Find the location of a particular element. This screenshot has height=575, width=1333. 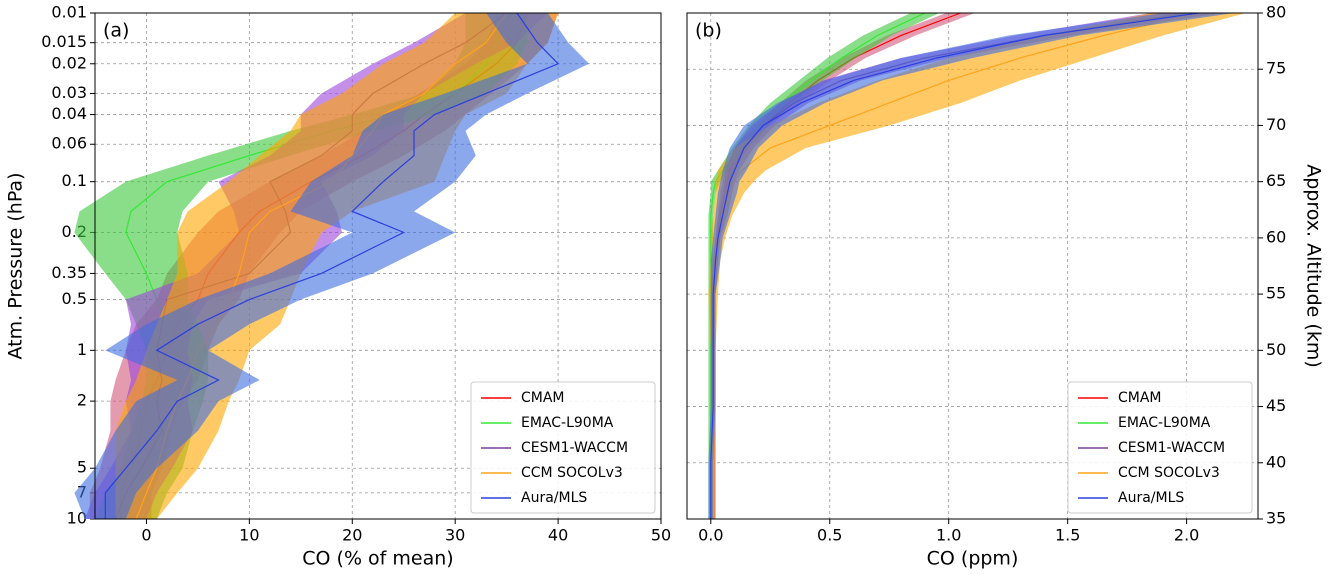

x-axis-label: CO (% of mean) is located at coordinates (377, 559).